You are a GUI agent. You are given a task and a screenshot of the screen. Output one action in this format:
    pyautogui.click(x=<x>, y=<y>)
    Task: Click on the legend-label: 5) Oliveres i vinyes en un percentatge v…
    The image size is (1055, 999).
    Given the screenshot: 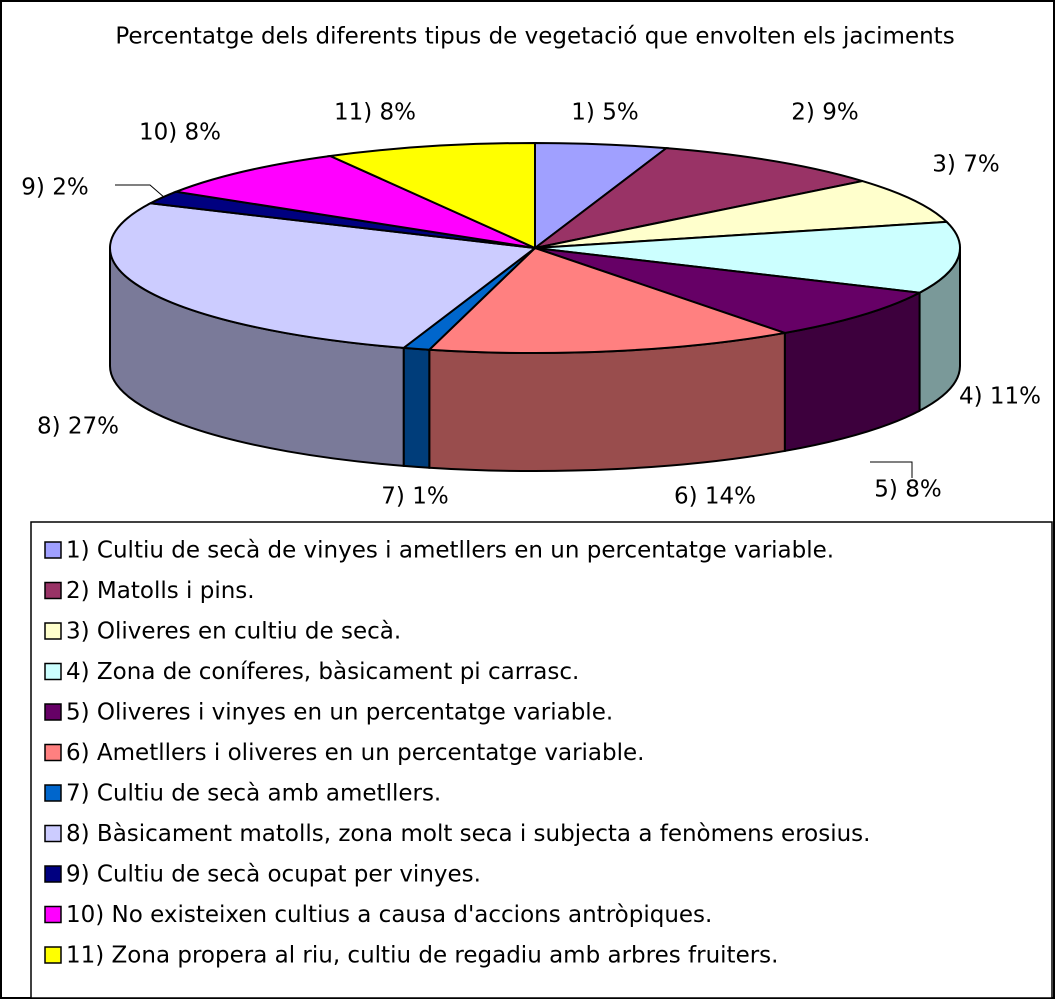 What is the action you would take?
    pyautogui.click(x=339, y=713)
    